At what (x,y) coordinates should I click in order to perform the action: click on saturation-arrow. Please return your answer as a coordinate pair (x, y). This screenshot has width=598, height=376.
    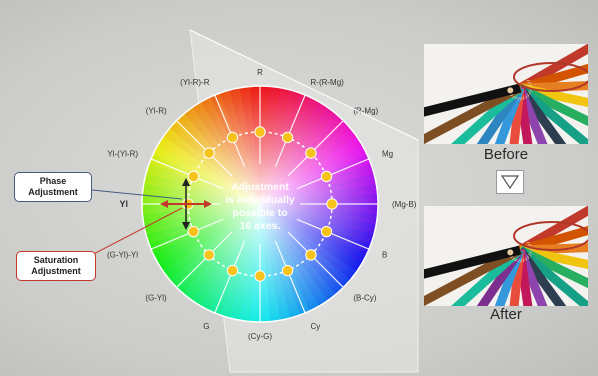
    Looking at the image, I should click on (148, 229).